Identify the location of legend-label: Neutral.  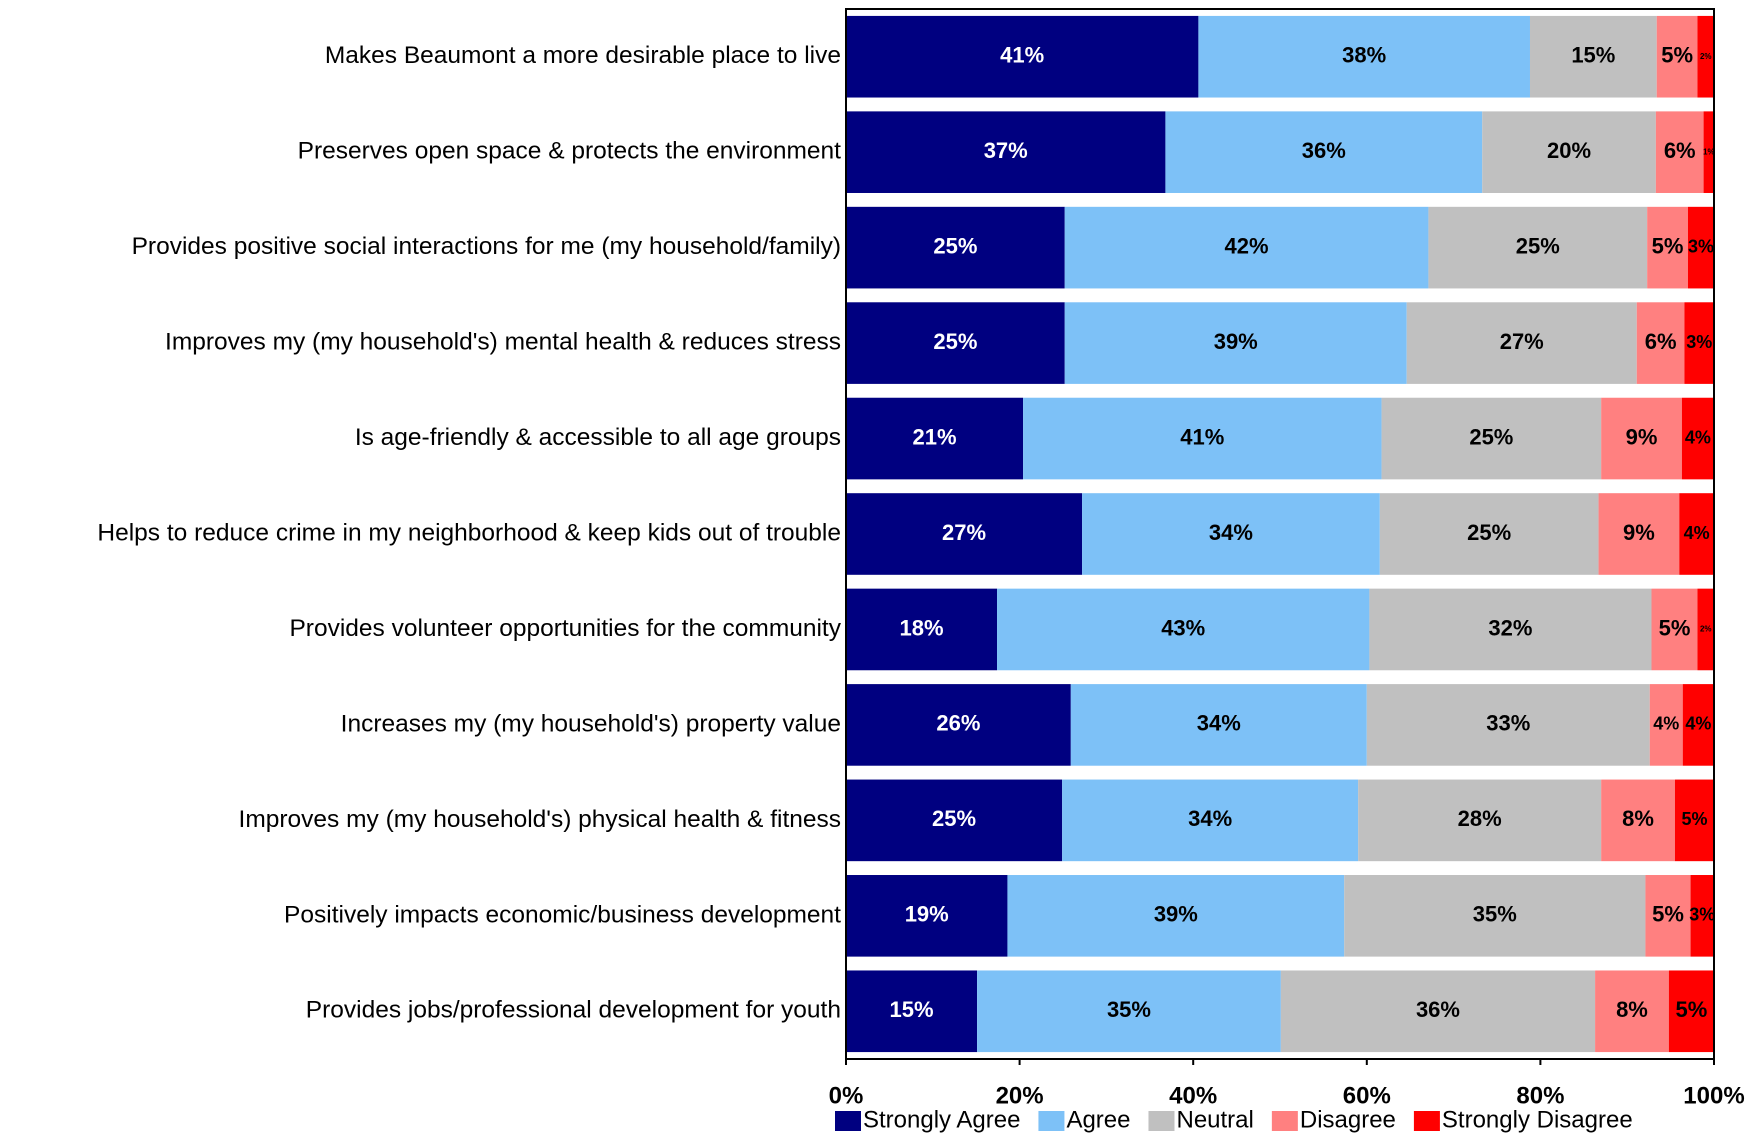
(1214, 1119).